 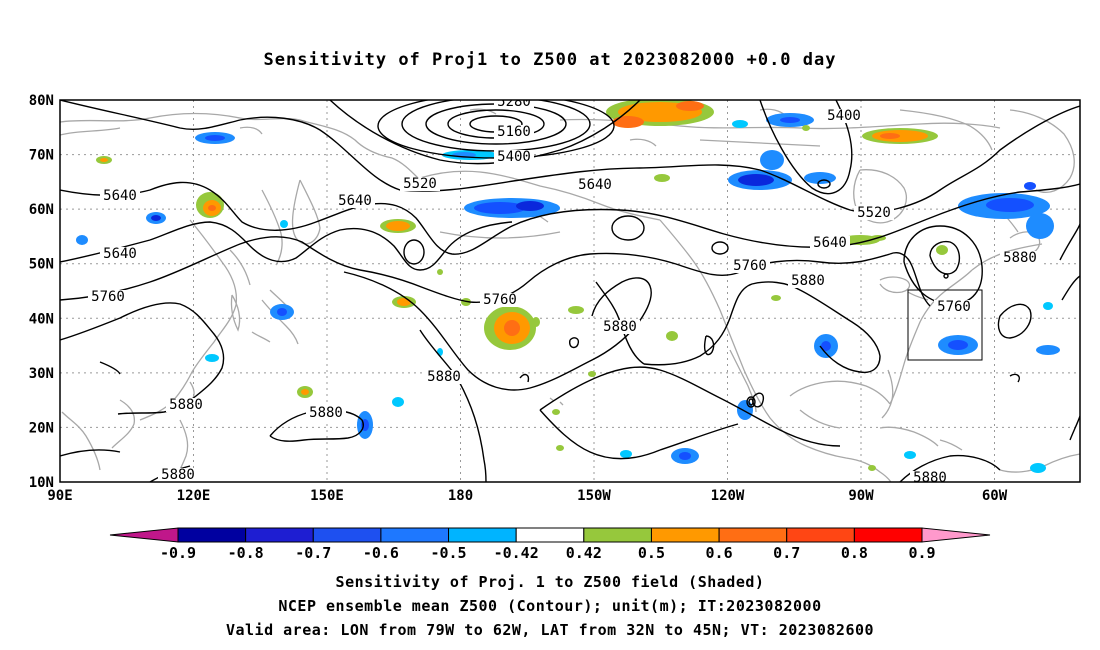 What do you see at coordinates (246, 553) in the screenshot?
I see `colorbar-tick-label: -0.8` at bounding box center [246, 553].